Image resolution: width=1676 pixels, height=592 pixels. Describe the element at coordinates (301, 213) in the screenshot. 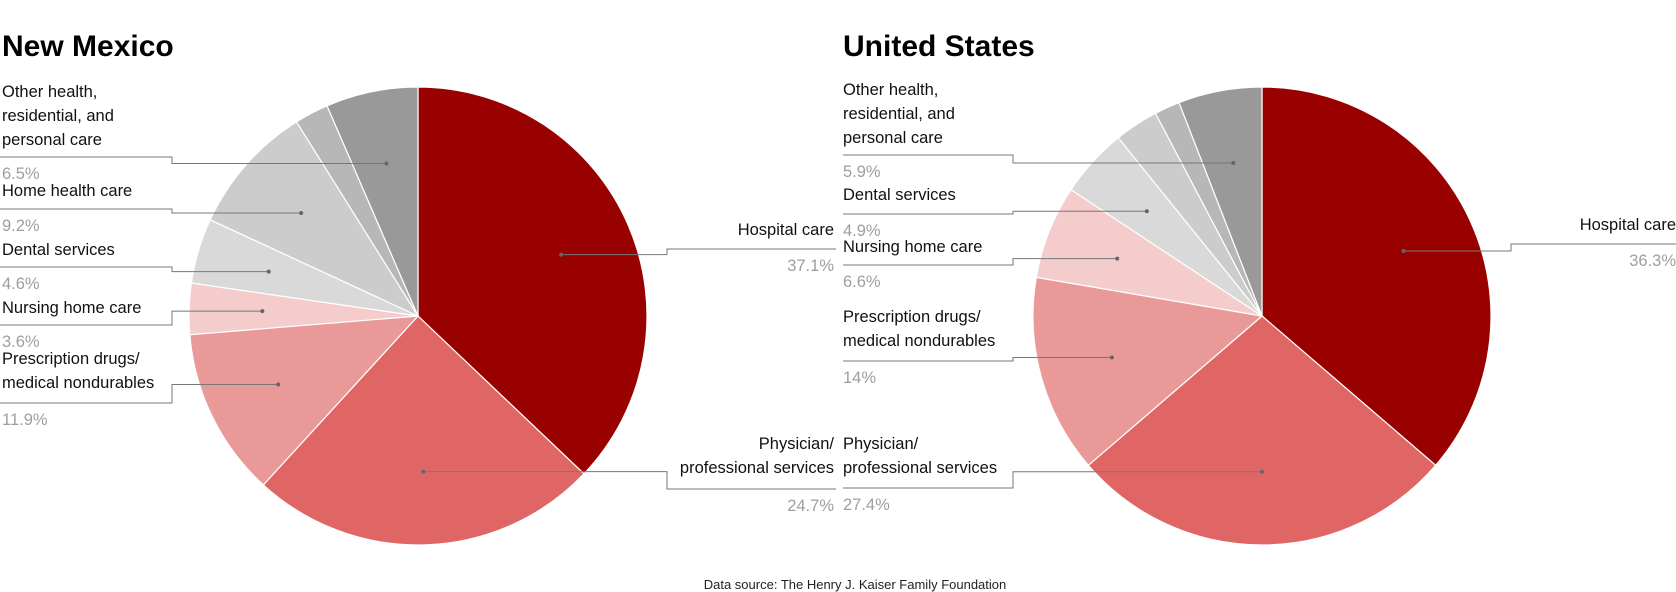

I see `leader-dot-home-health-care` at that location.